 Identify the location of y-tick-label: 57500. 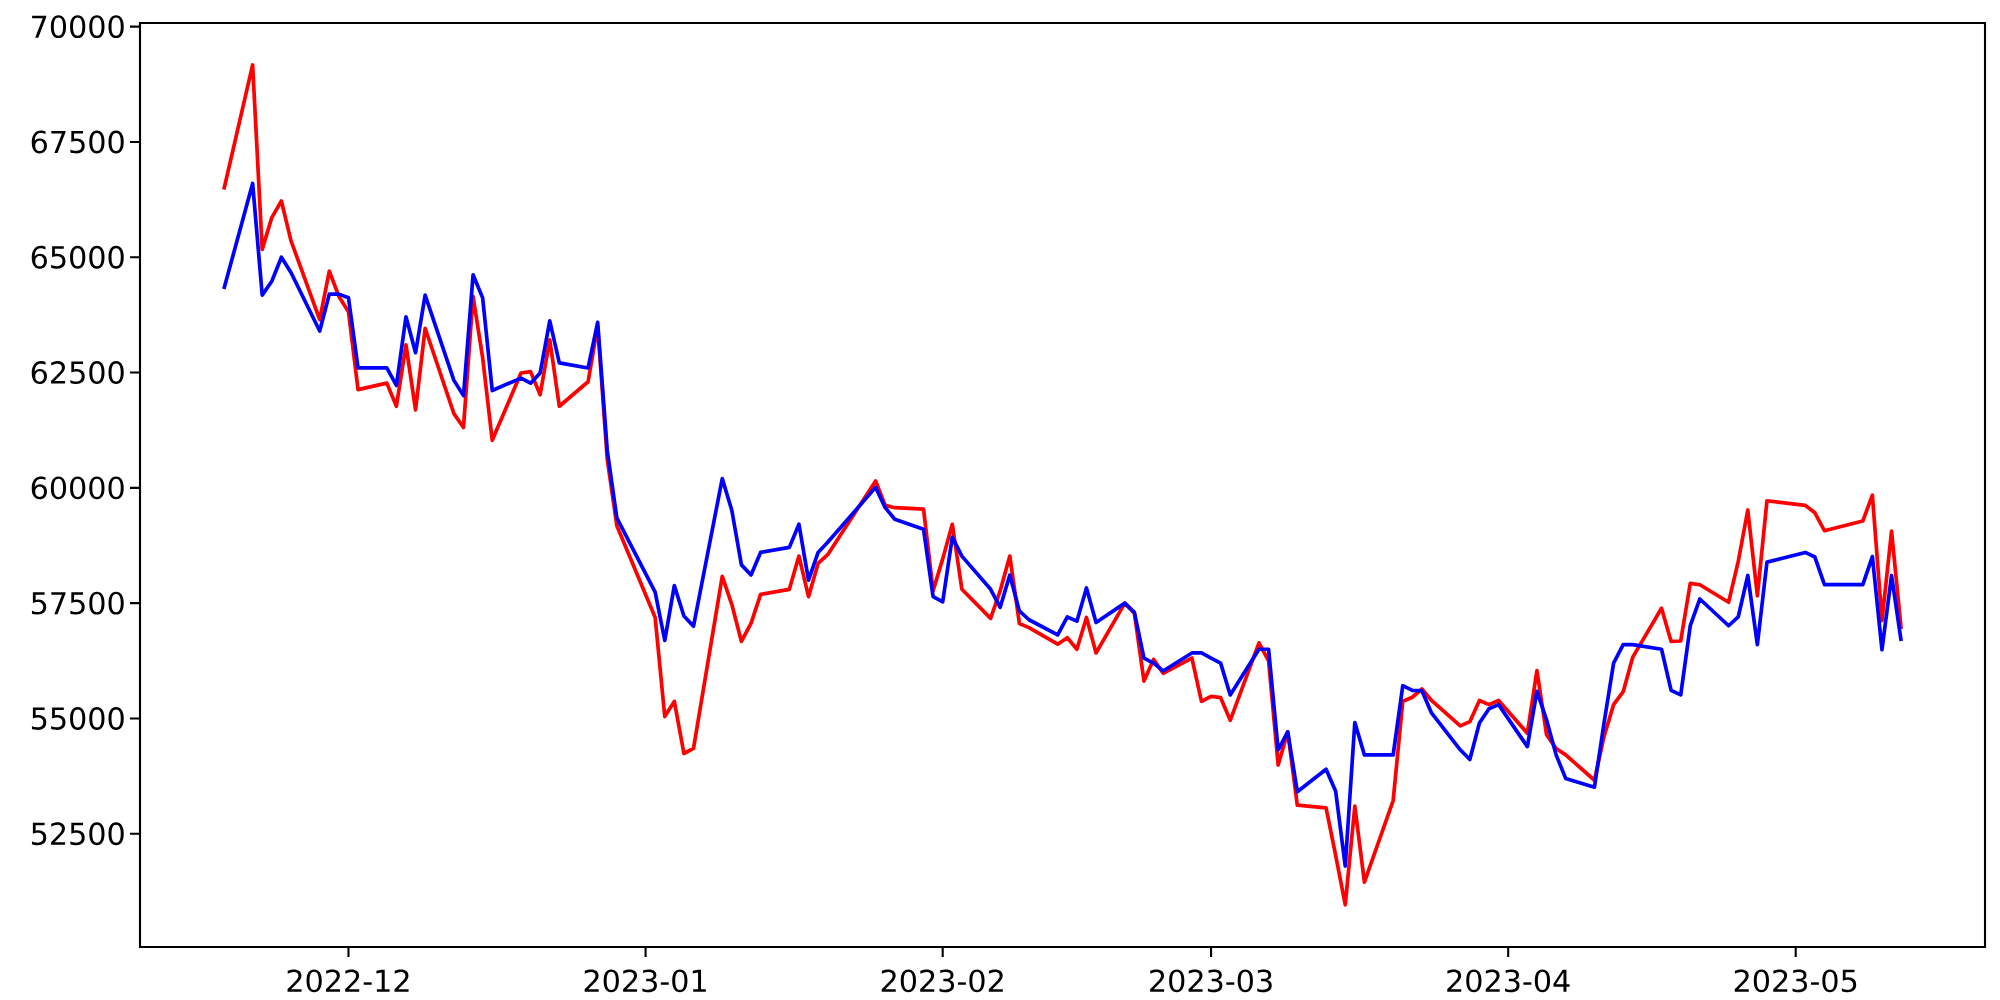
(77, 603).